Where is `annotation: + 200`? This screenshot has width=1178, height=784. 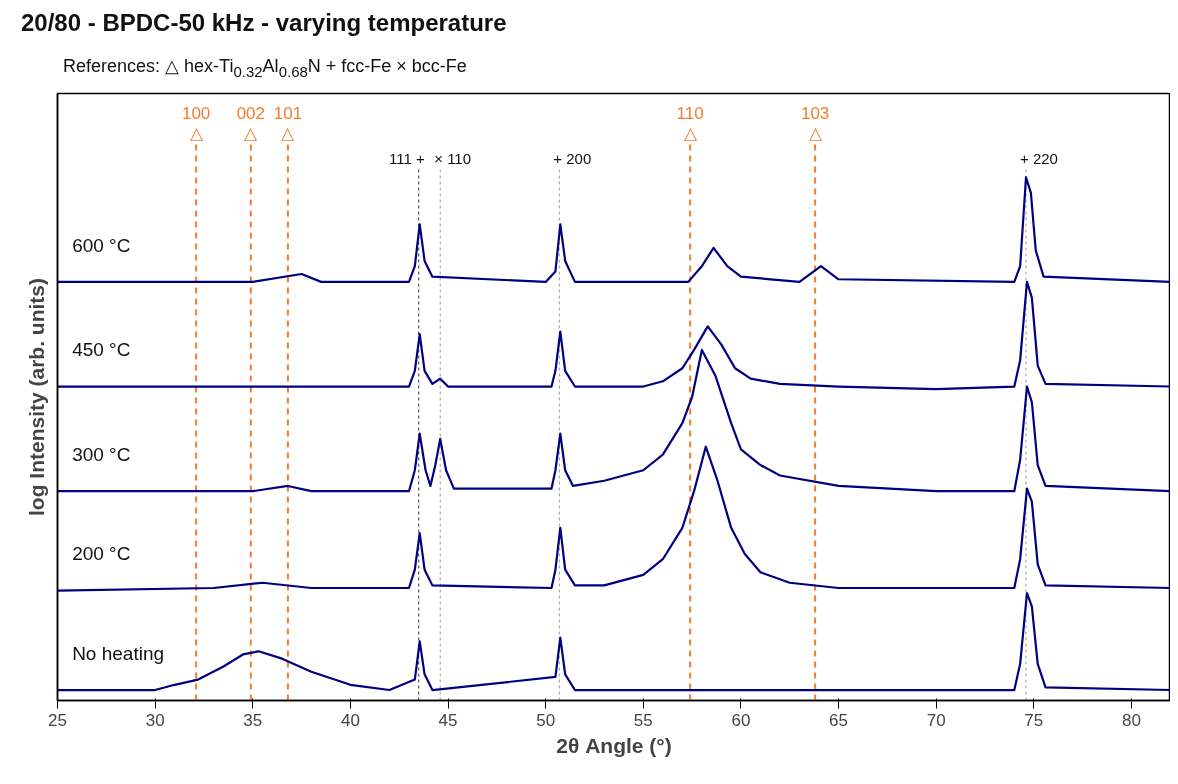 annotation: + 200 is located at coordinates (572, 158).